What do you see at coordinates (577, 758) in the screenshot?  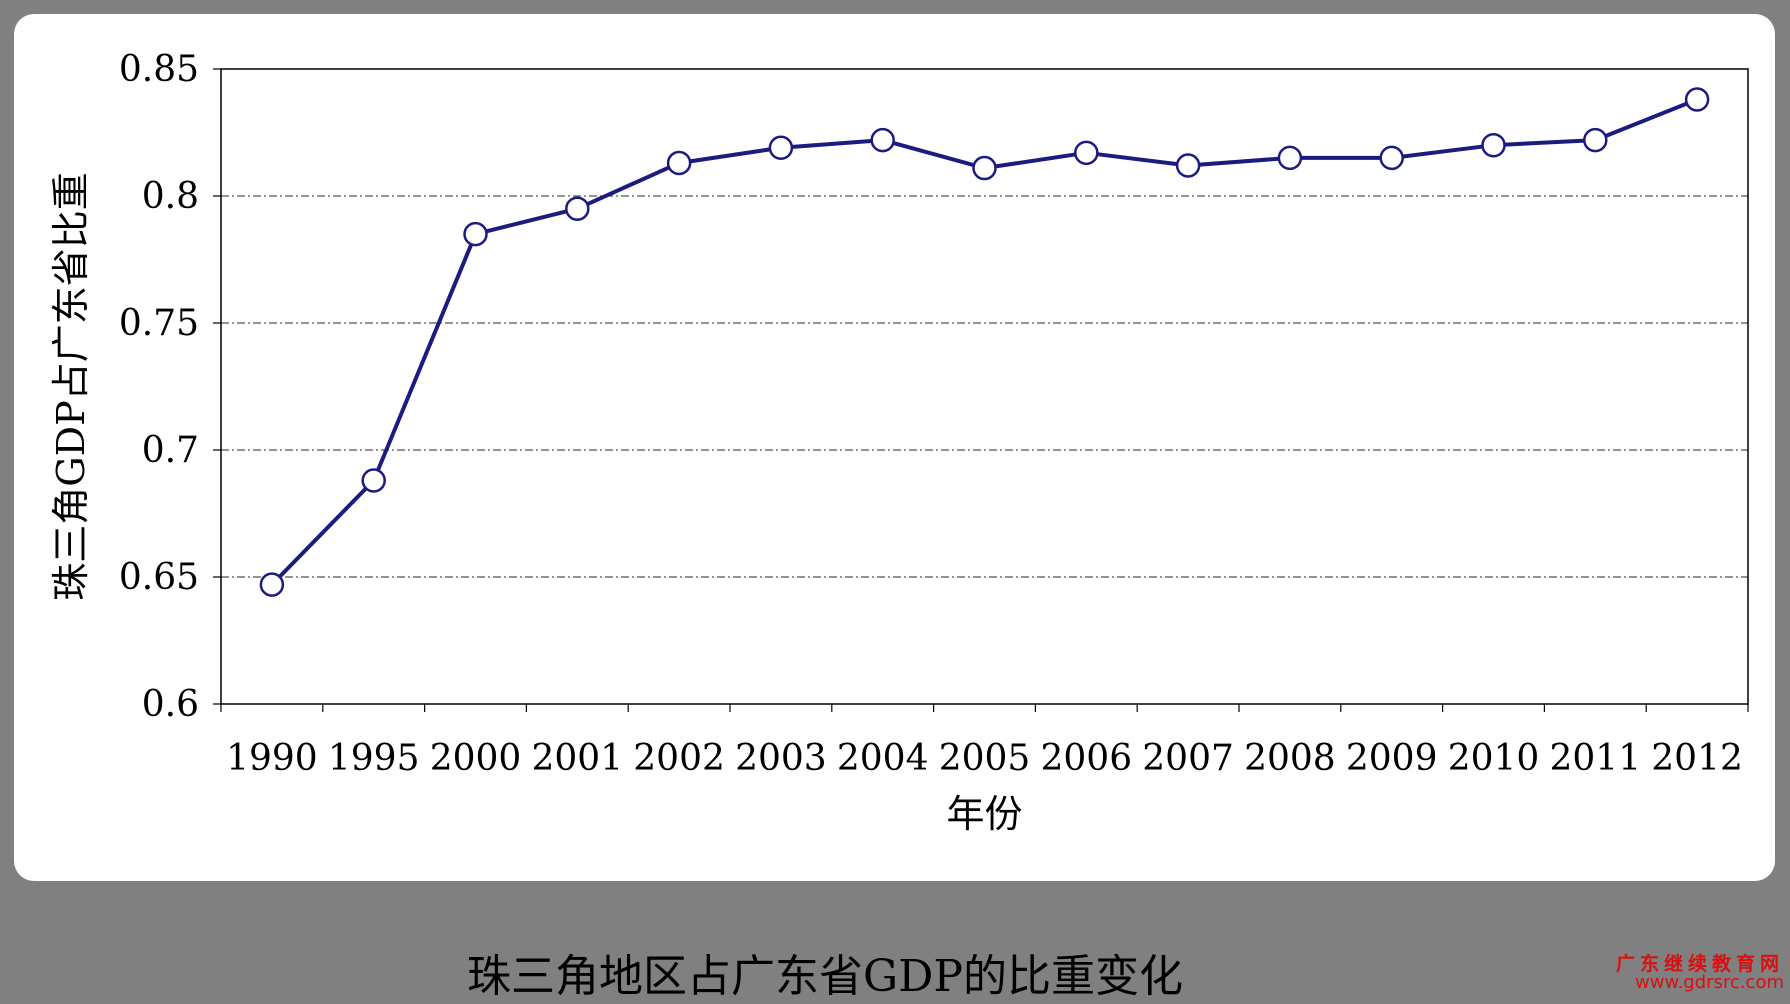 I see `x-tick-label: 2001` at bounding box center [577, 758].